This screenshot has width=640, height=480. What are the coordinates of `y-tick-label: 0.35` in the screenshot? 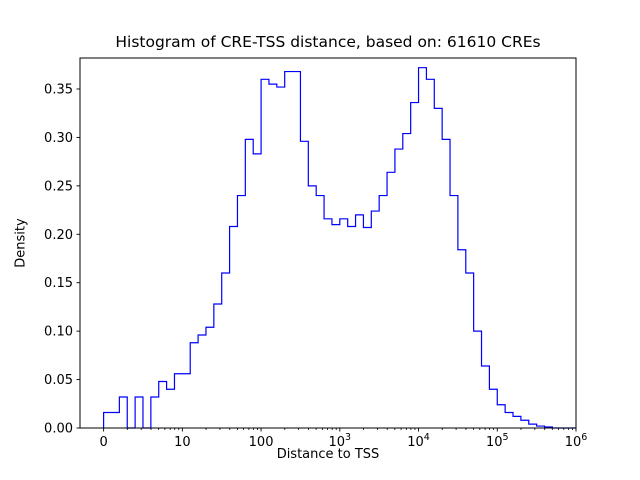 It's located at (58, 89).